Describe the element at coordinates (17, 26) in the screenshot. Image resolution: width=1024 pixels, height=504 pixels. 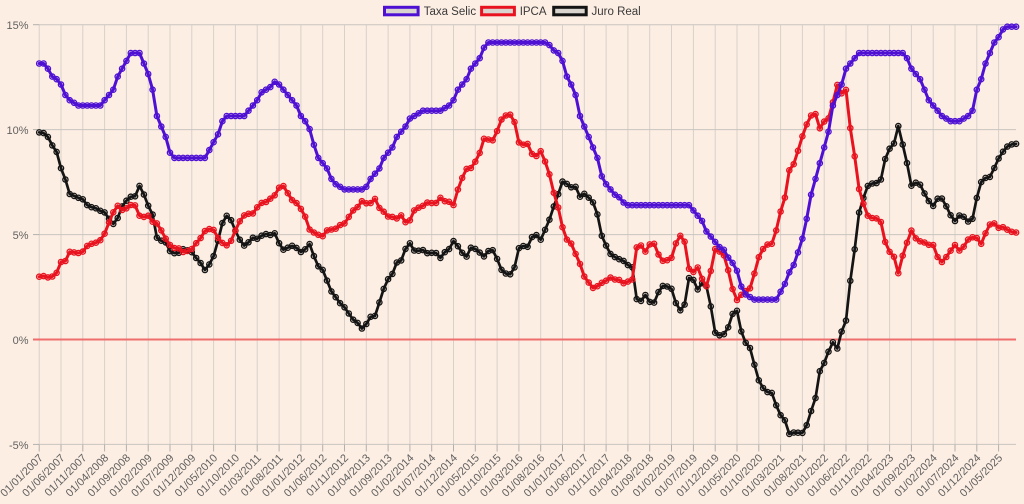
I see `svg-text: 15%` at that location.